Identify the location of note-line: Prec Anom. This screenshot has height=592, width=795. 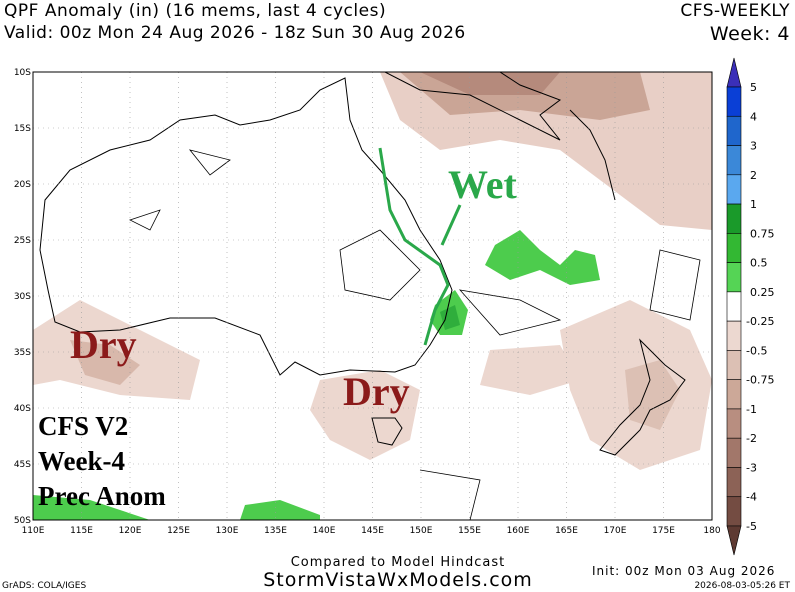
(102, 496).